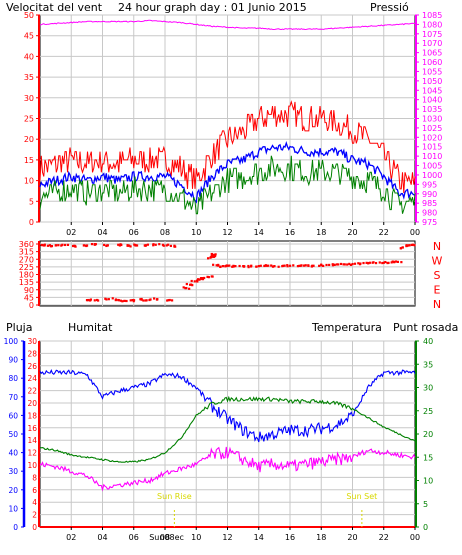 The width and height of the screenshot is (462, 555). What do you see at coordinates (26, 259) in the screenshot?
I see `direction-tick-label: 270` at bounding box center [26, 259].